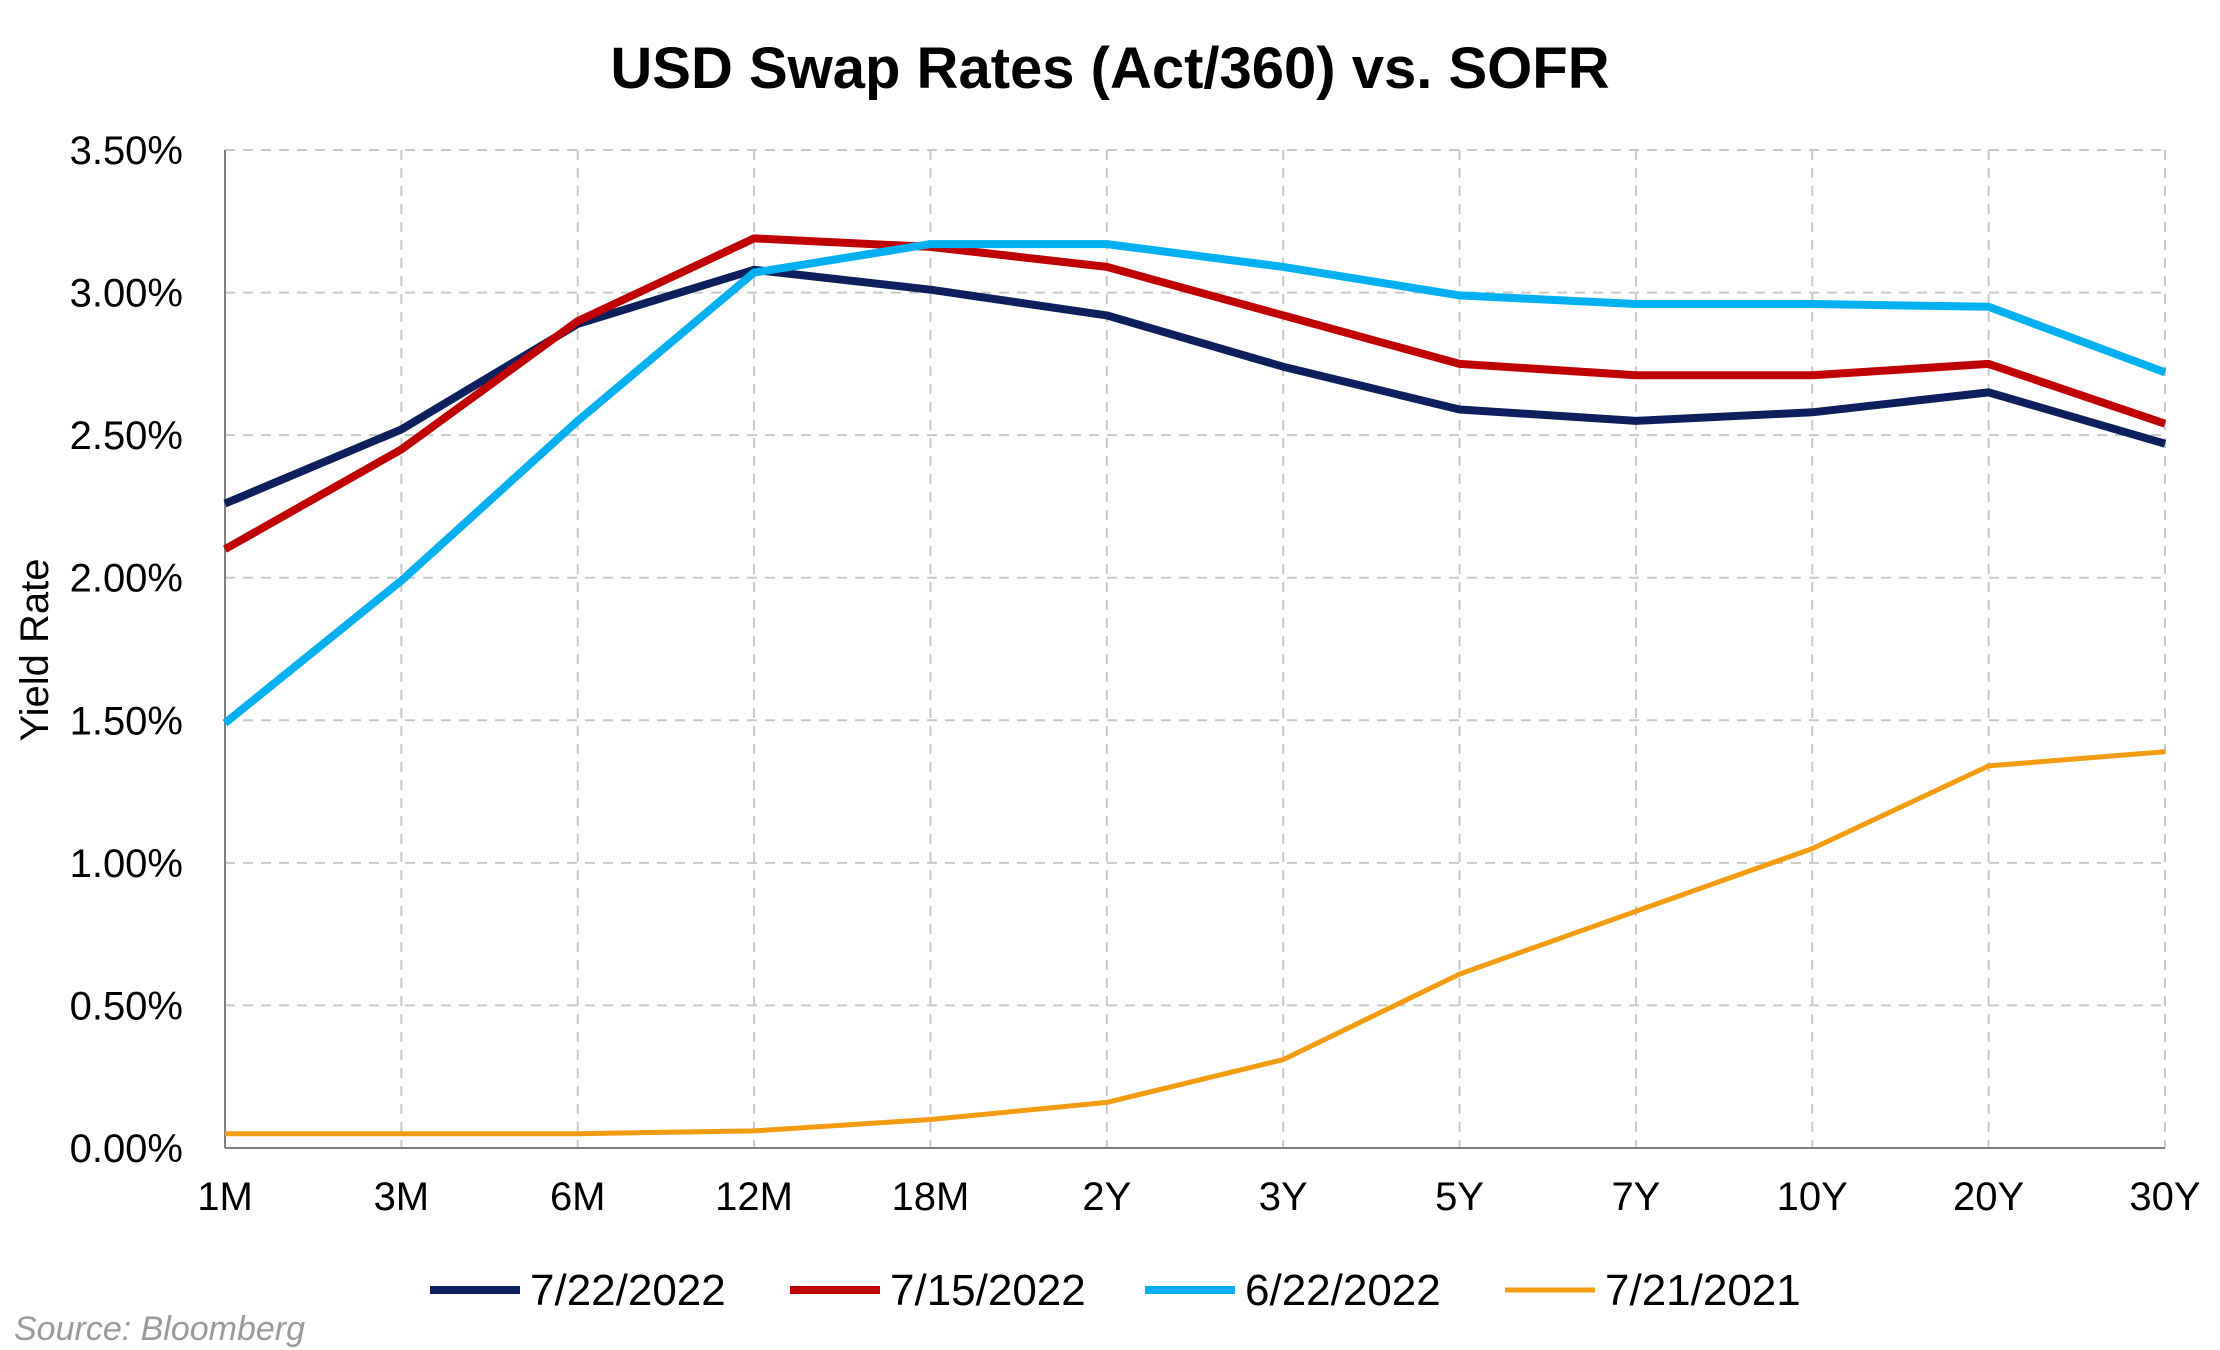 The height and width of the screenshot is (1350, 2220). I want to click on legend-label: 6/22/2022, so click(1343, 1290).